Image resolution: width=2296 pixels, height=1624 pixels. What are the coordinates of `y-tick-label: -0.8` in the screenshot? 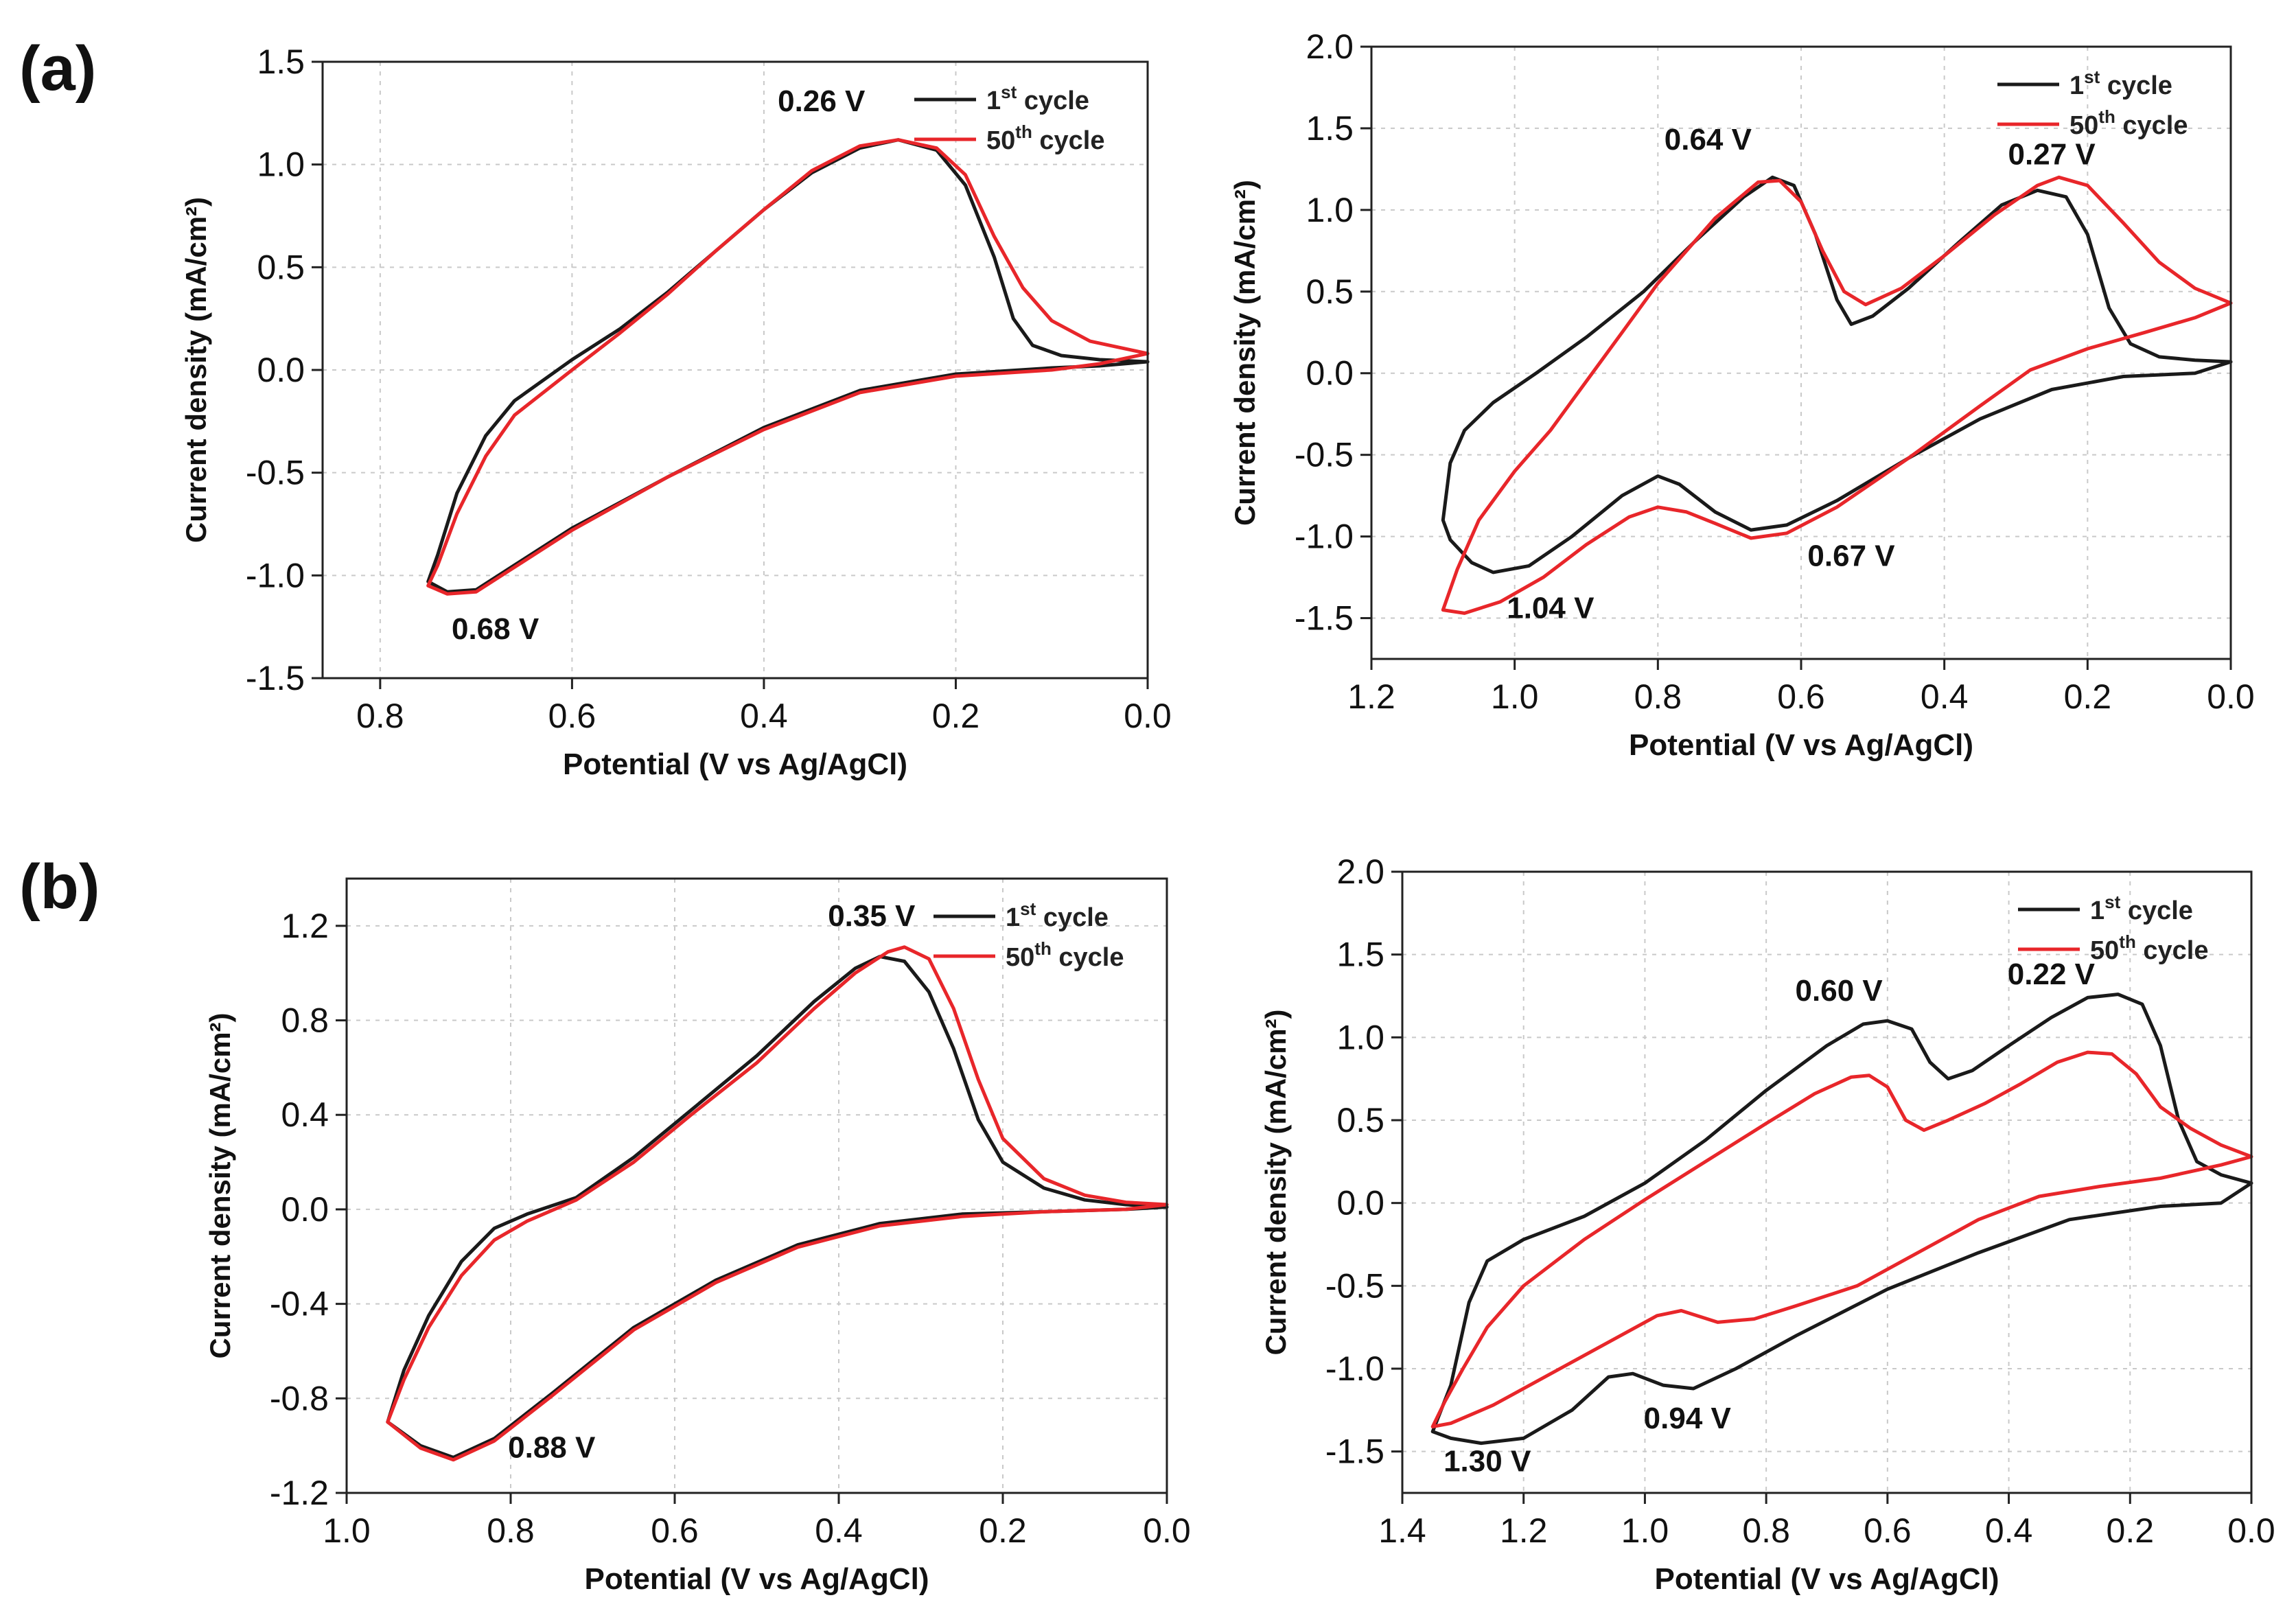 It's located at (299, 1398).